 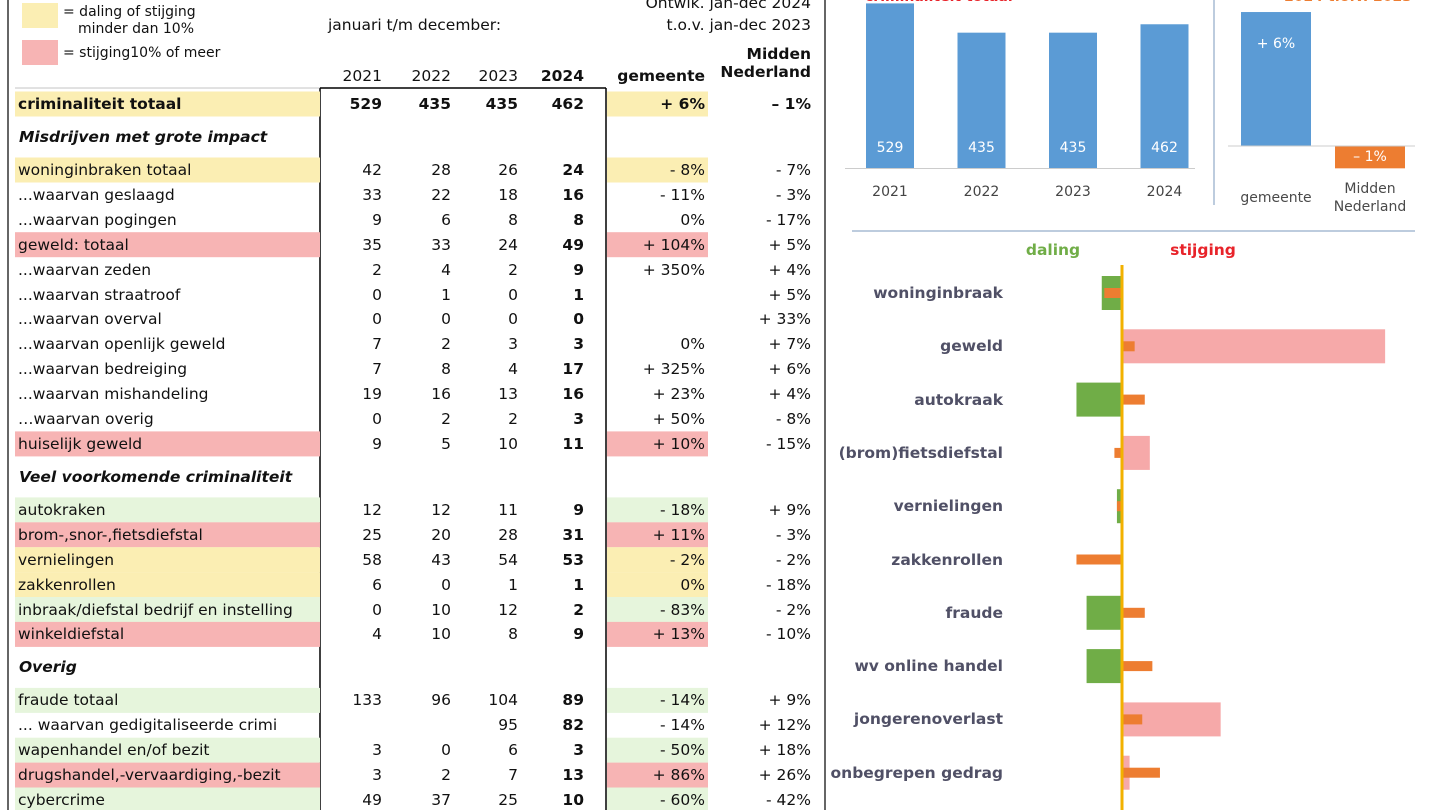 What do you see at coordinates (48, 667) in the screenshot?
I see `section-title: Overig` at bounding box center [48, 667].